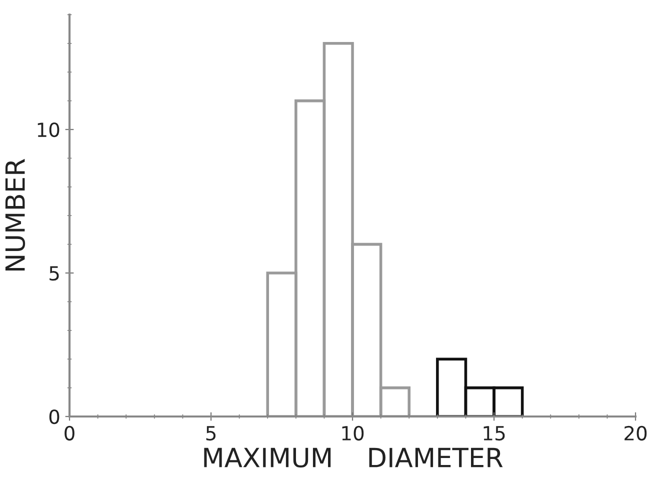 This screenshot has width=662, height=490. What do you see at coordinates (69, 433) in the screenshot?
I see `x-tick-label: 0` at bounding box center [69, 433].